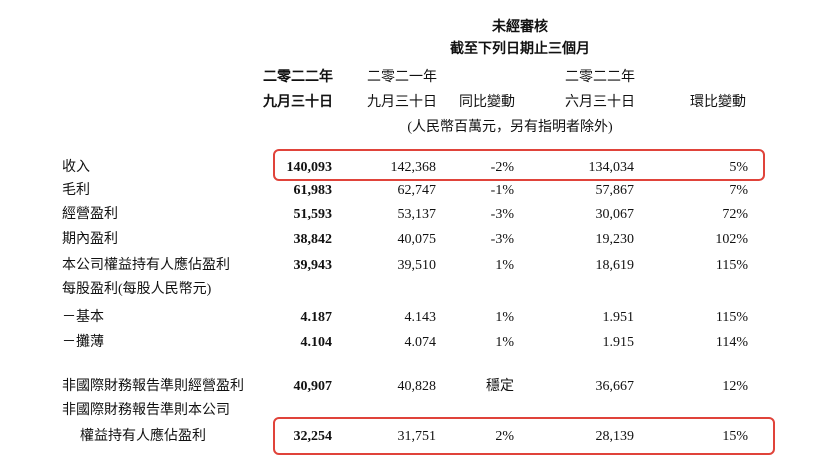 Image resolution: width=830 pixels, height=458 pixels. What do you see at coordinates (316, 342) in the screenshot?
I see `cell: 4.104` at bounding box center [316, 342].